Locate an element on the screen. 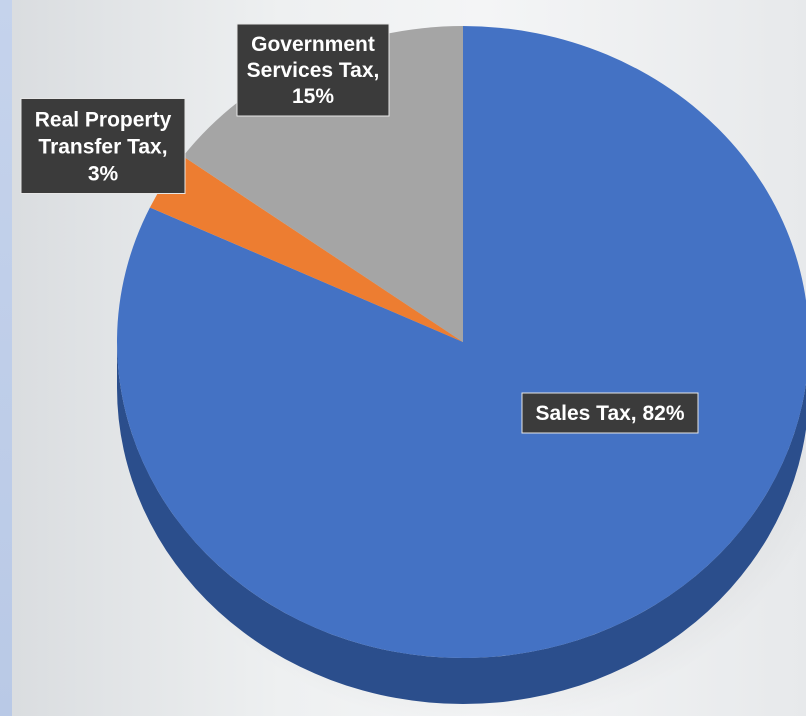 The width and height of the screenshot is (806, 716). data-label-text: 15% is located at coordinates (313, 96).